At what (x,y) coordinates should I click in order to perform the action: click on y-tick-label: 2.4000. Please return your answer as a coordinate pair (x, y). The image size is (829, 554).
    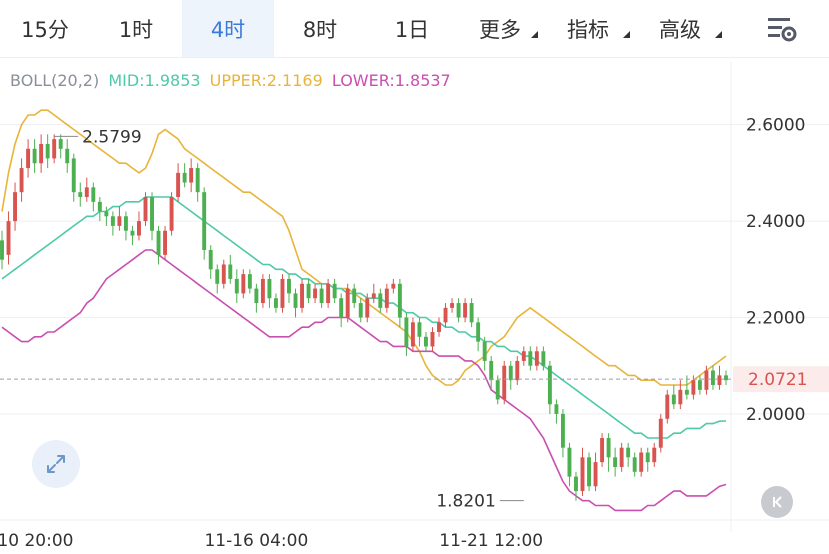
    Looking at the image, I should click on (775, 222).